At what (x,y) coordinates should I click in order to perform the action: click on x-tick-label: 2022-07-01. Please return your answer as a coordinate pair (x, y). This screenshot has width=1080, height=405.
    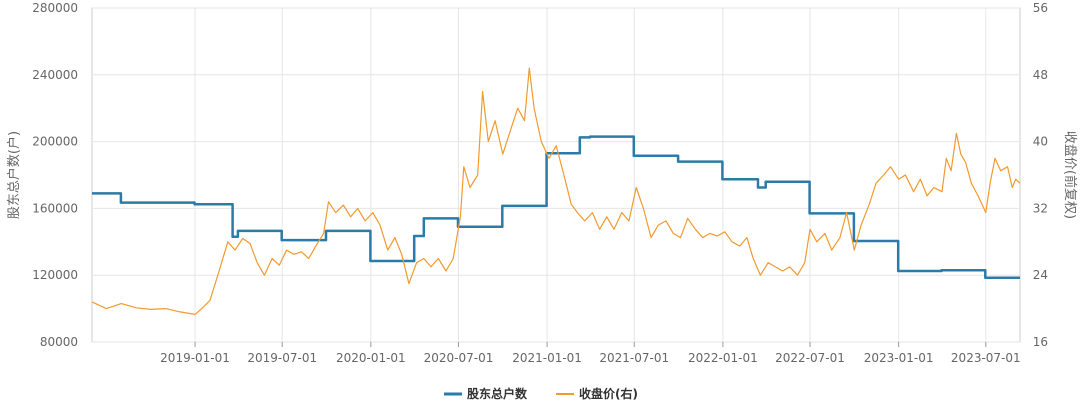
    Looking at the image, I should click on (810, 358).